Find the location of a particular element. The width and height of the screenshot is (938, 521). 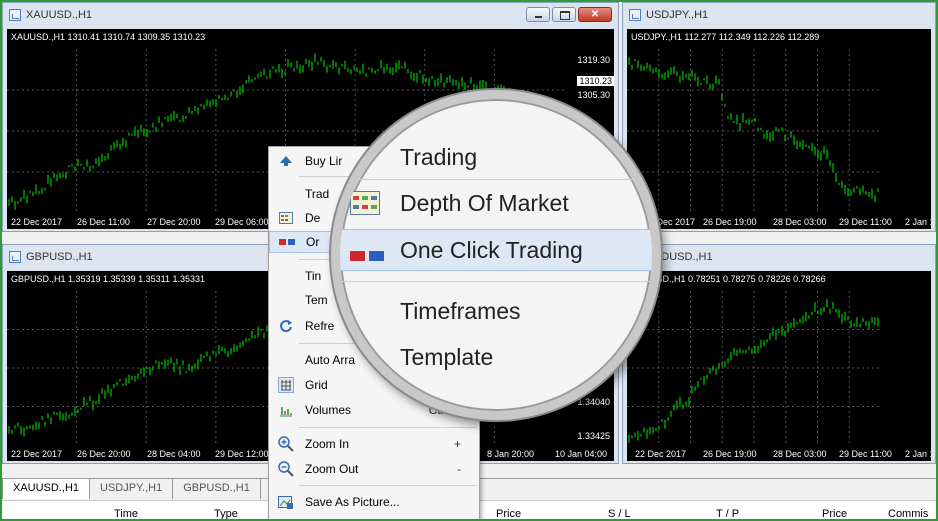

price-label: 1.33425 is located at coordinates (593, 436).